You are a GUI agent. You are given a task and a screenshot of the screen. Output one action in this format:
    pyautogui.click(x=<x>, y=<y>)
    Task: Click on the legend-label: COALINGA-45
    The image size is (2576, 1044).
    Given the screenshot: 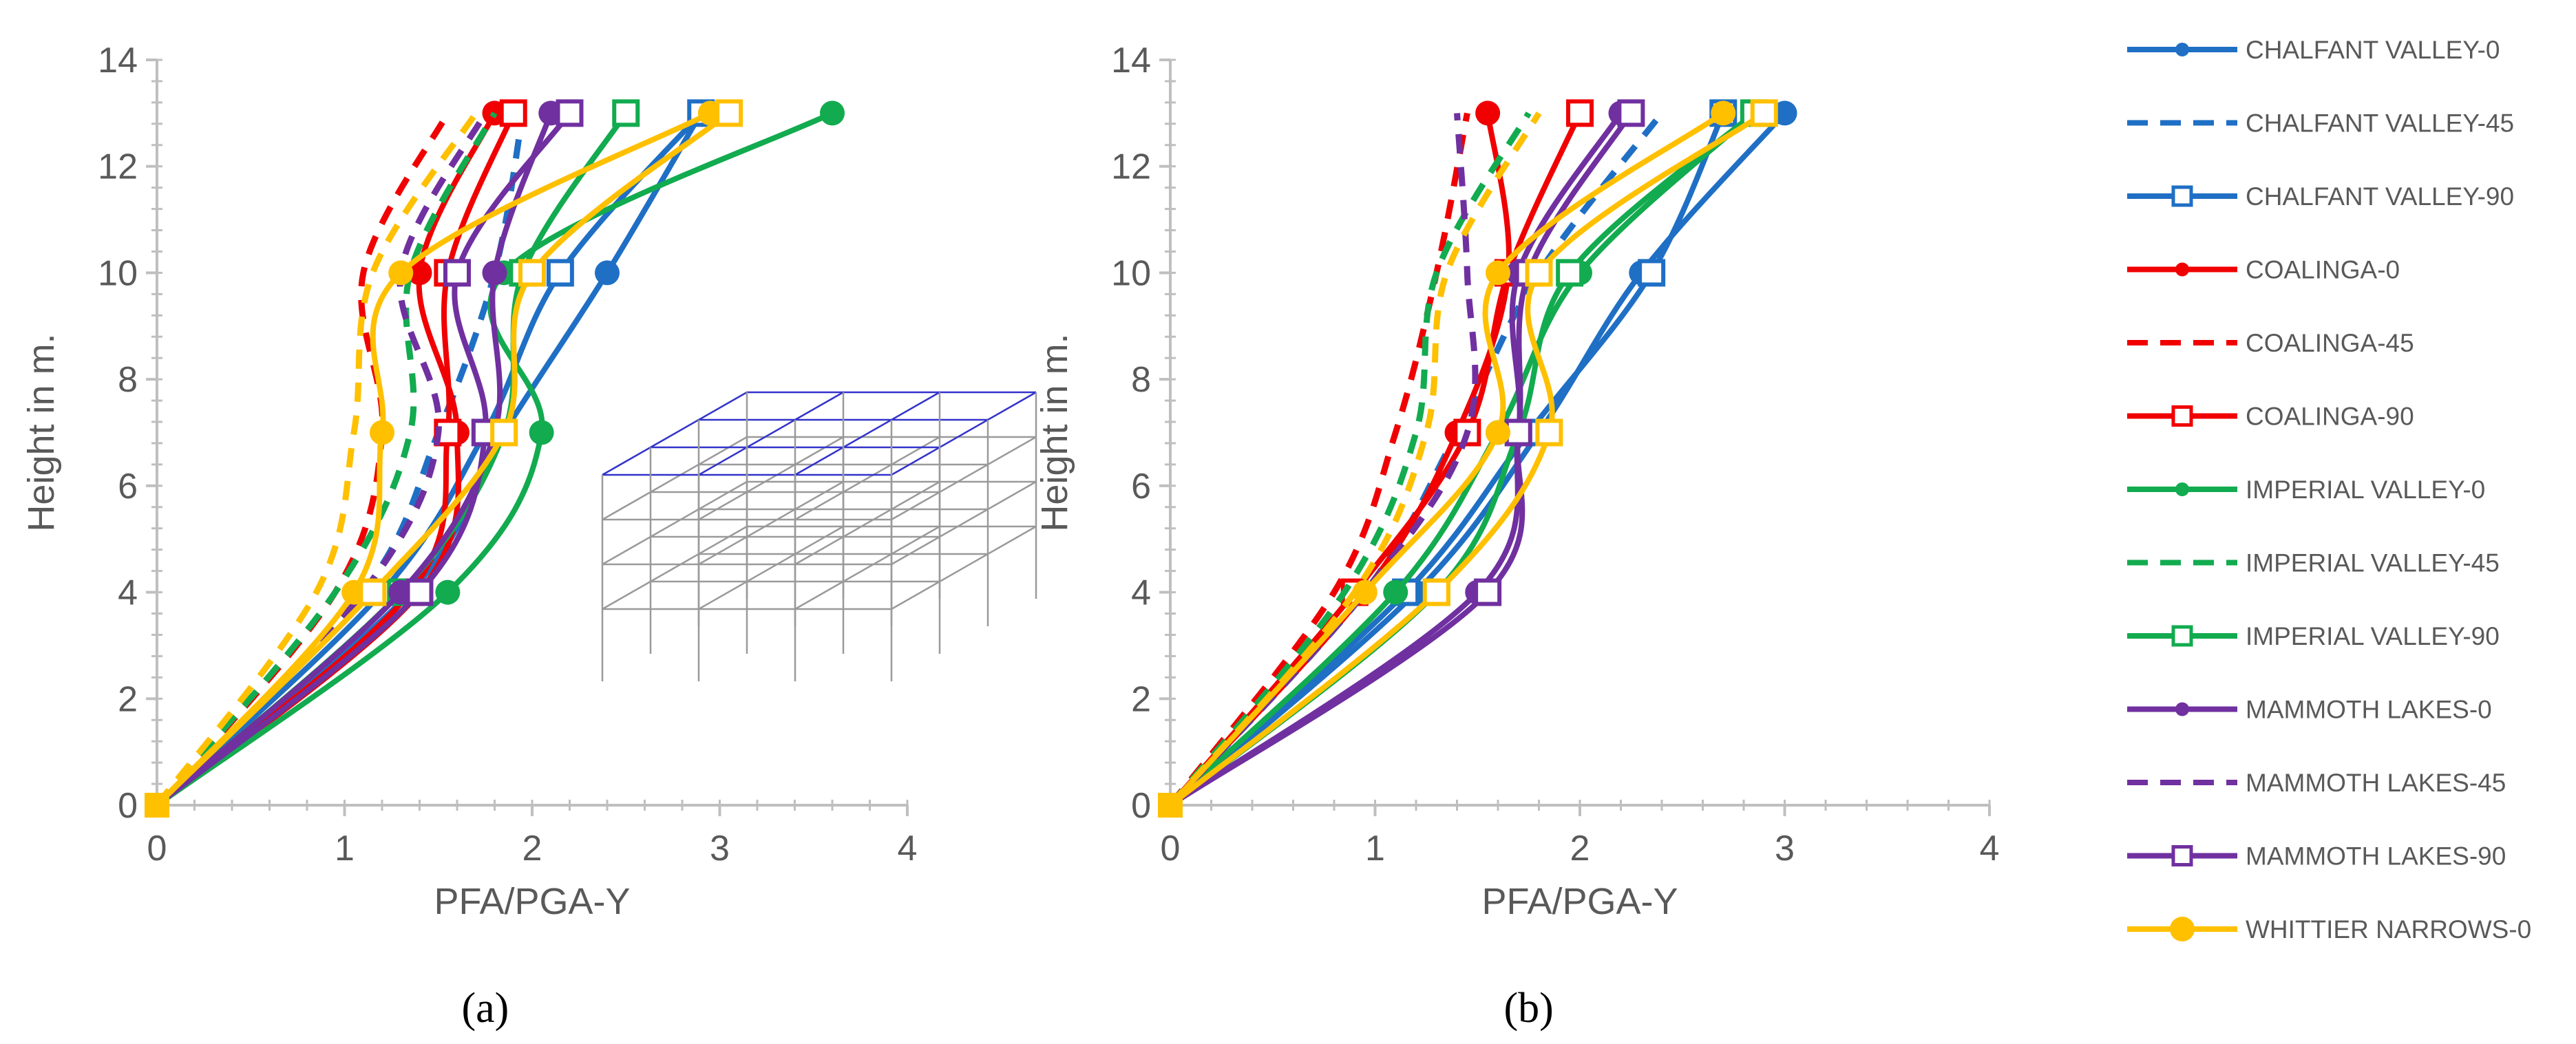 What is the action you would take?
    pyautogui.click(x=2330, y=343)
    